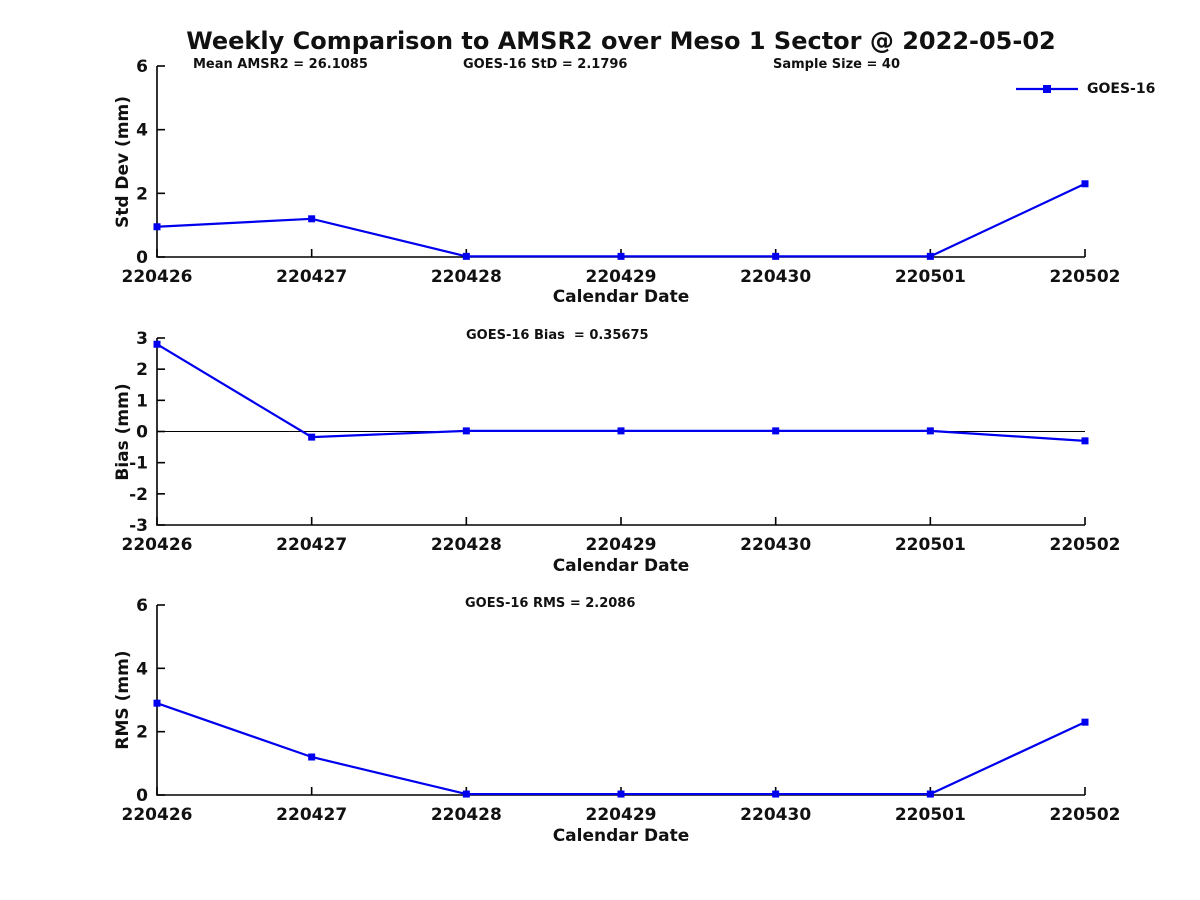 The width and height of the screenshot is (1200, 900). I want to click on annotation-goes16-bias: GOES-16 Bias = 0.35675, so click(557, 335).